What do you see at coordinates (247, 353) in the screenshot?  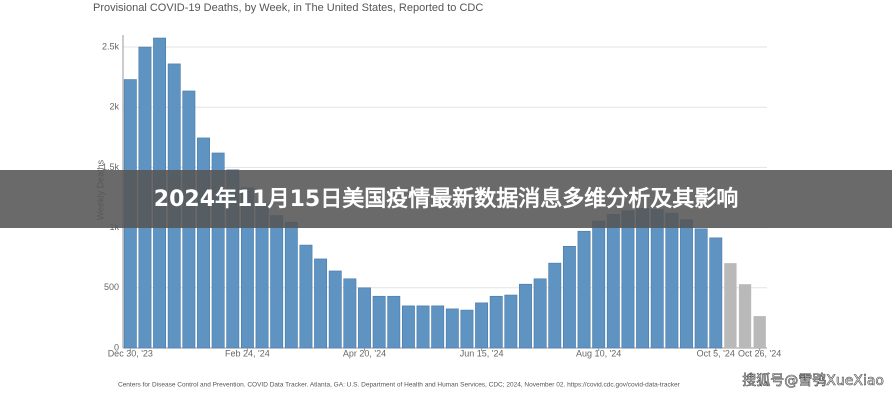 I see `x-tick-label: Feb 24, '24` at bounding box center [247, 353].